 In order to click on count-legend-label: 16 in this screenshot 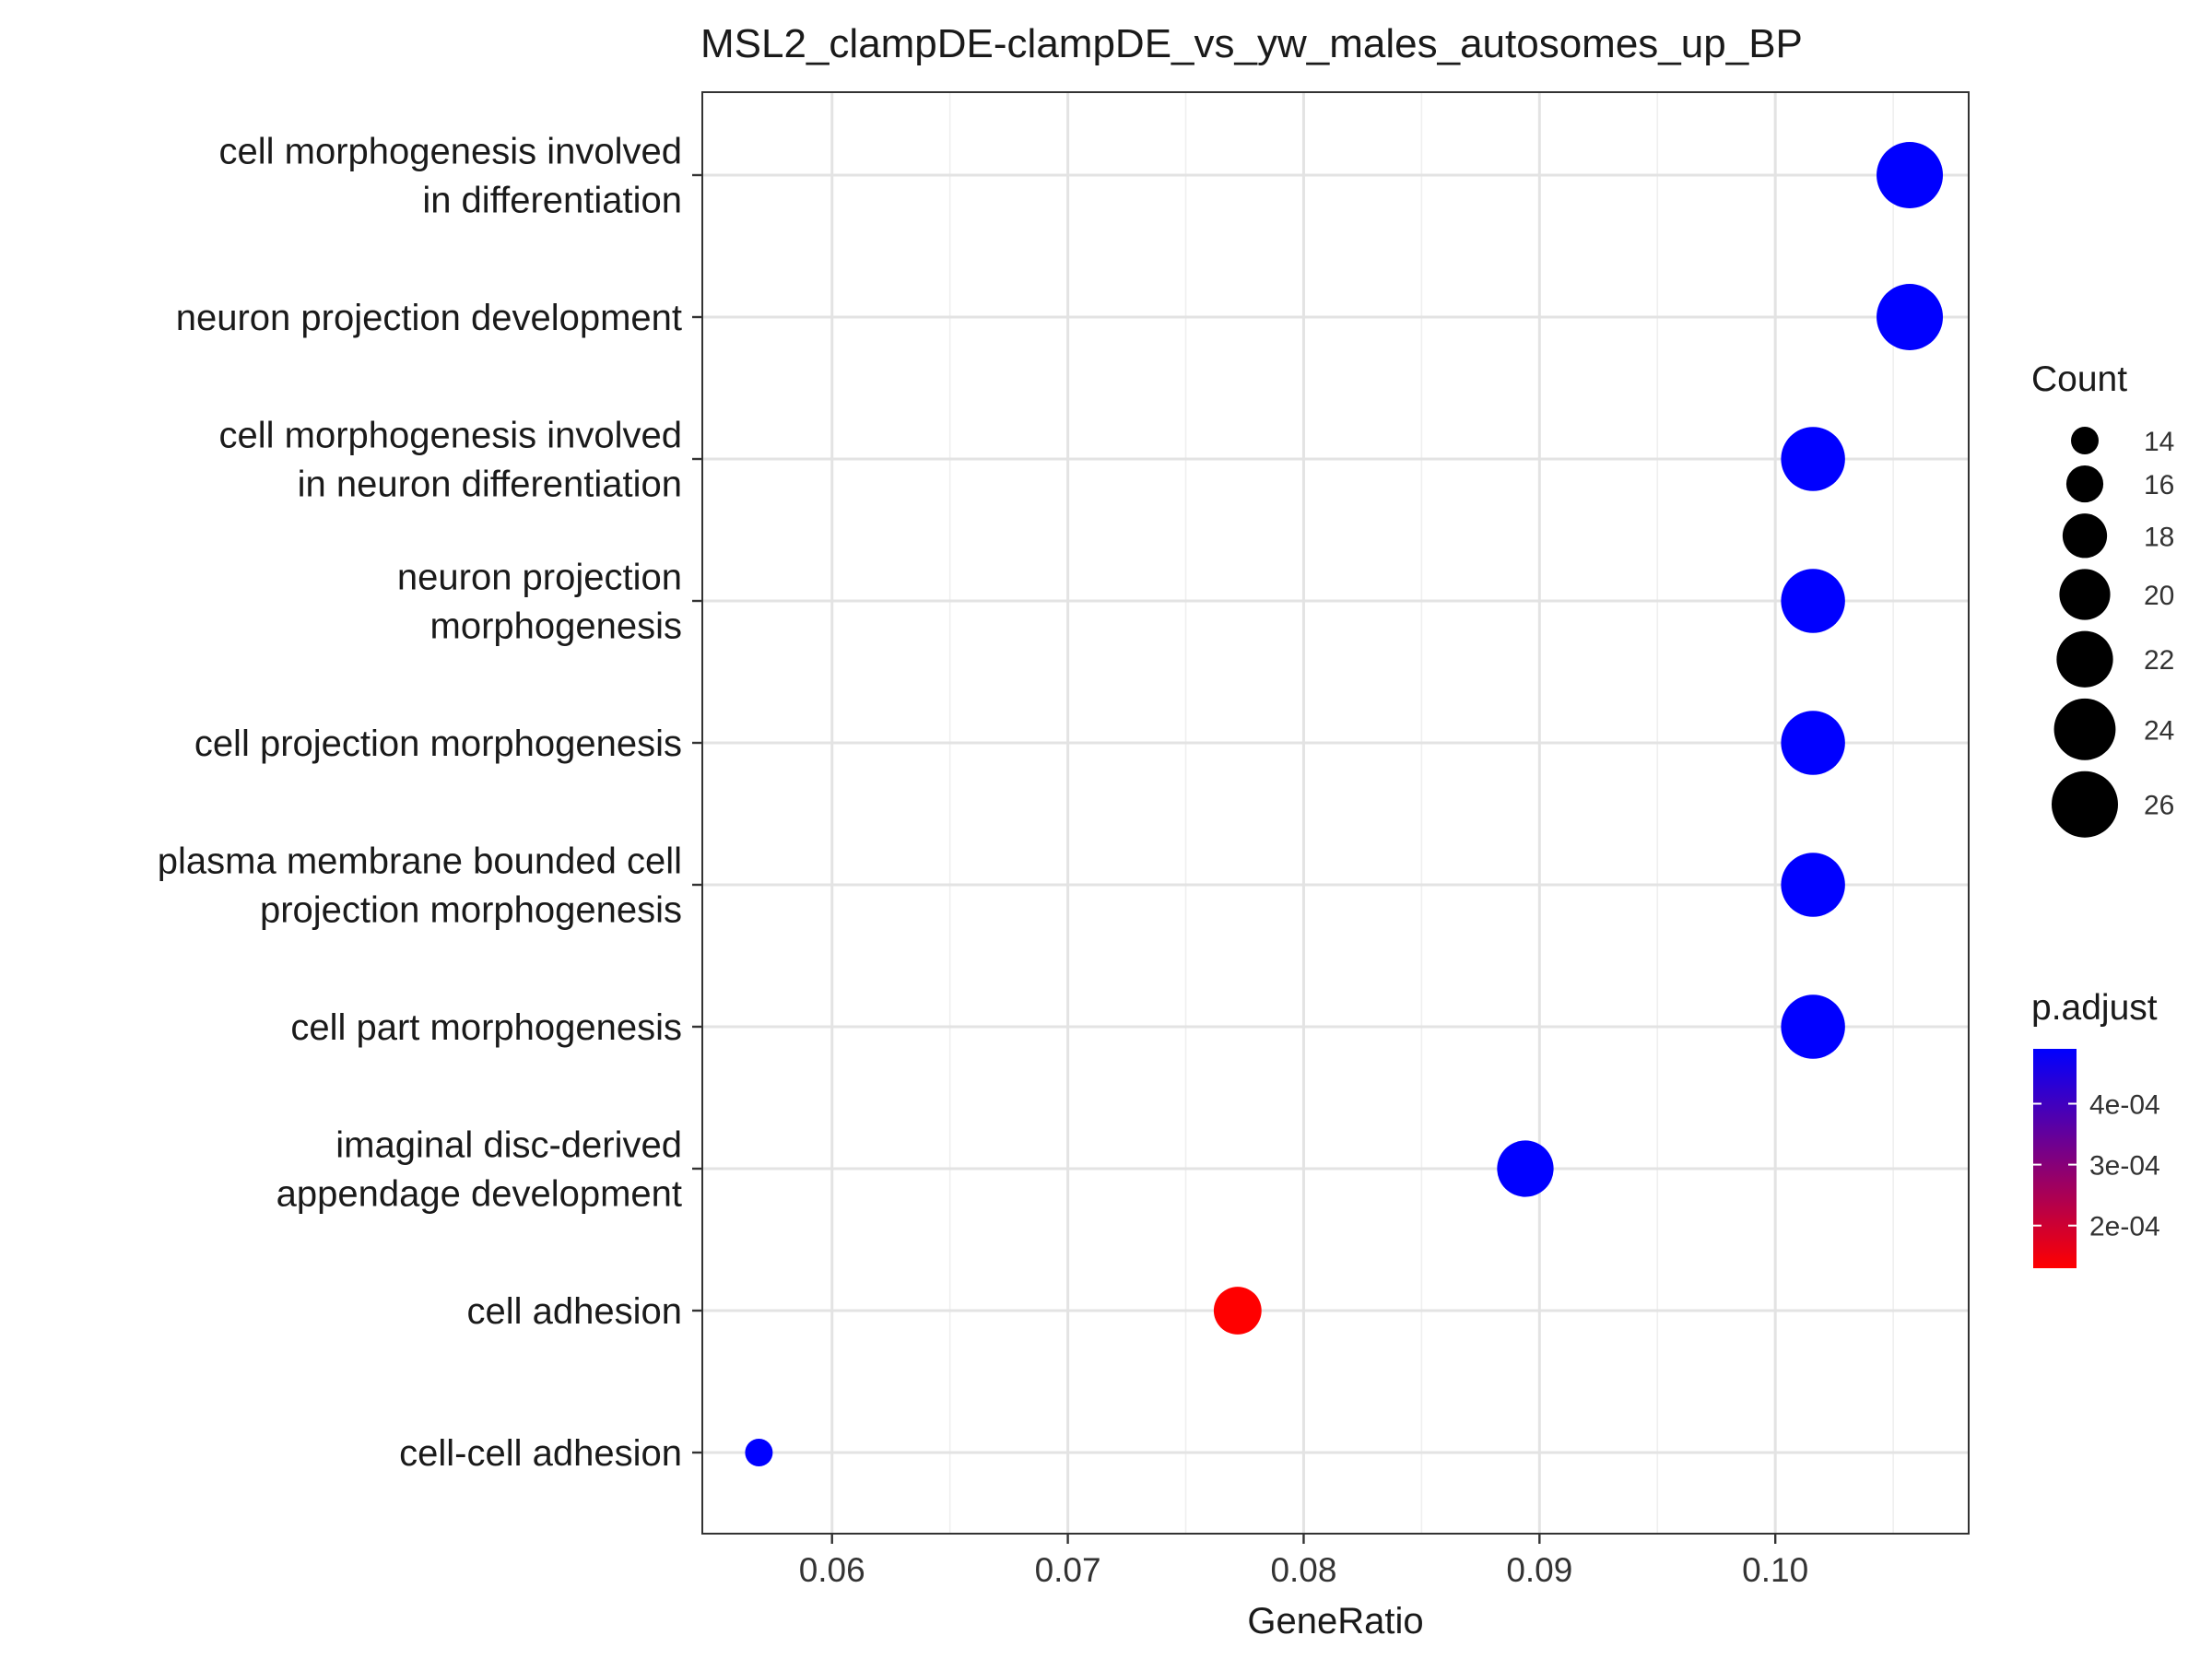, I will do `click(2159, 485)`.